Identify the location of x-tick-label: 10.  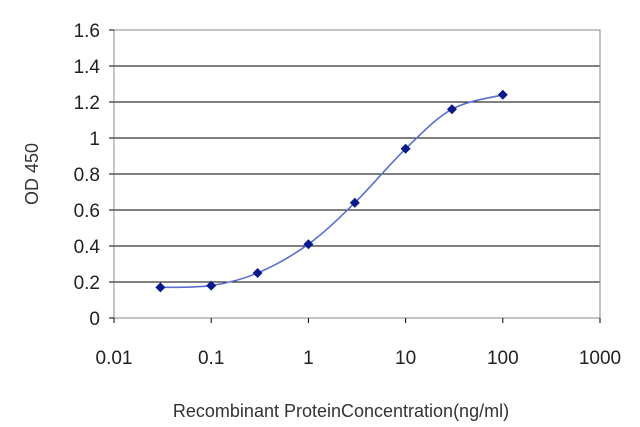
(405, 358).